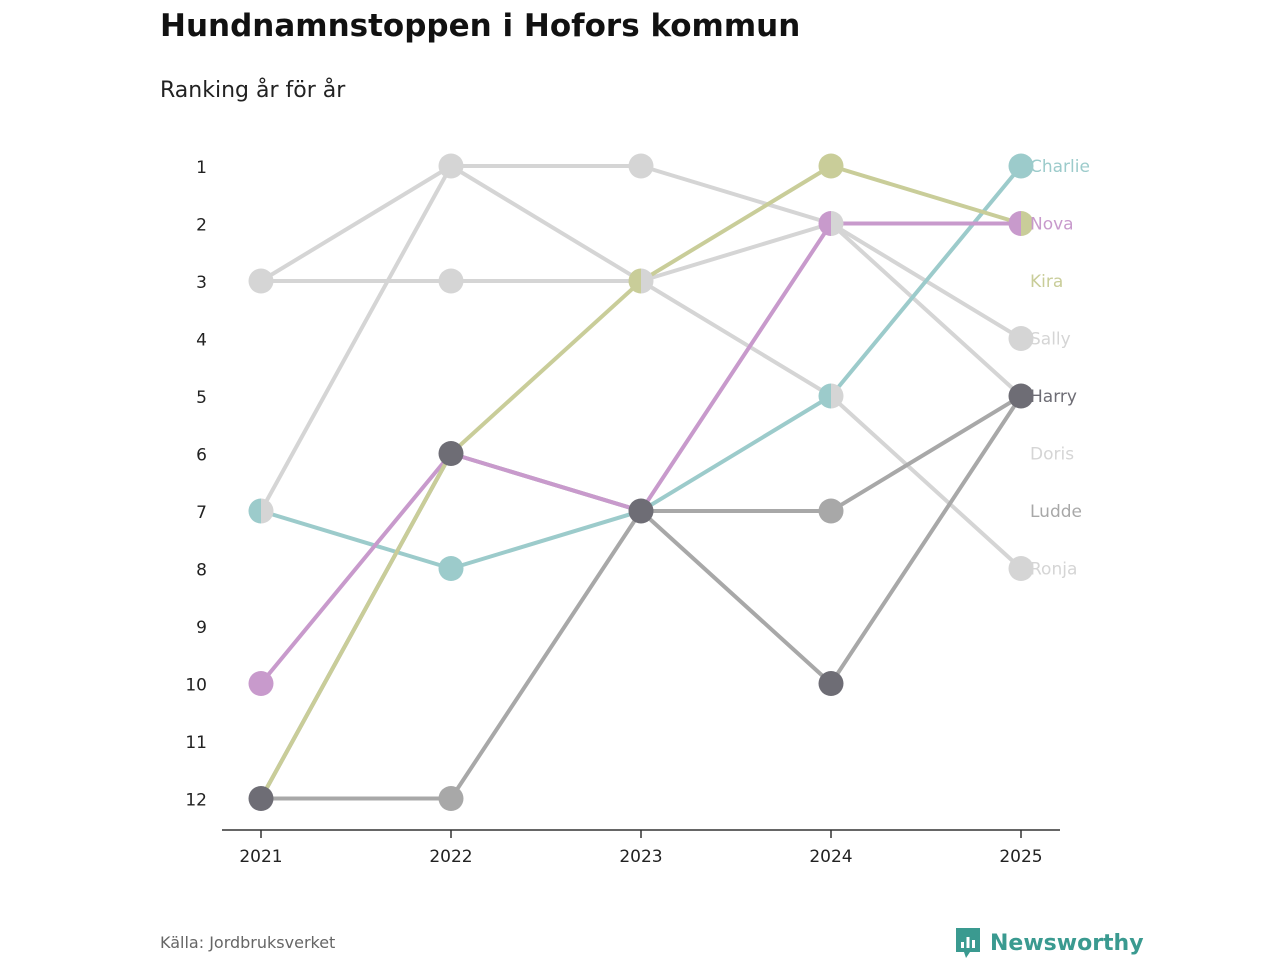  What do you see at coordinates (1053, 397) in the screenshot?
I see `end-label-harry: Harry` at bounding box center [1053, 397].